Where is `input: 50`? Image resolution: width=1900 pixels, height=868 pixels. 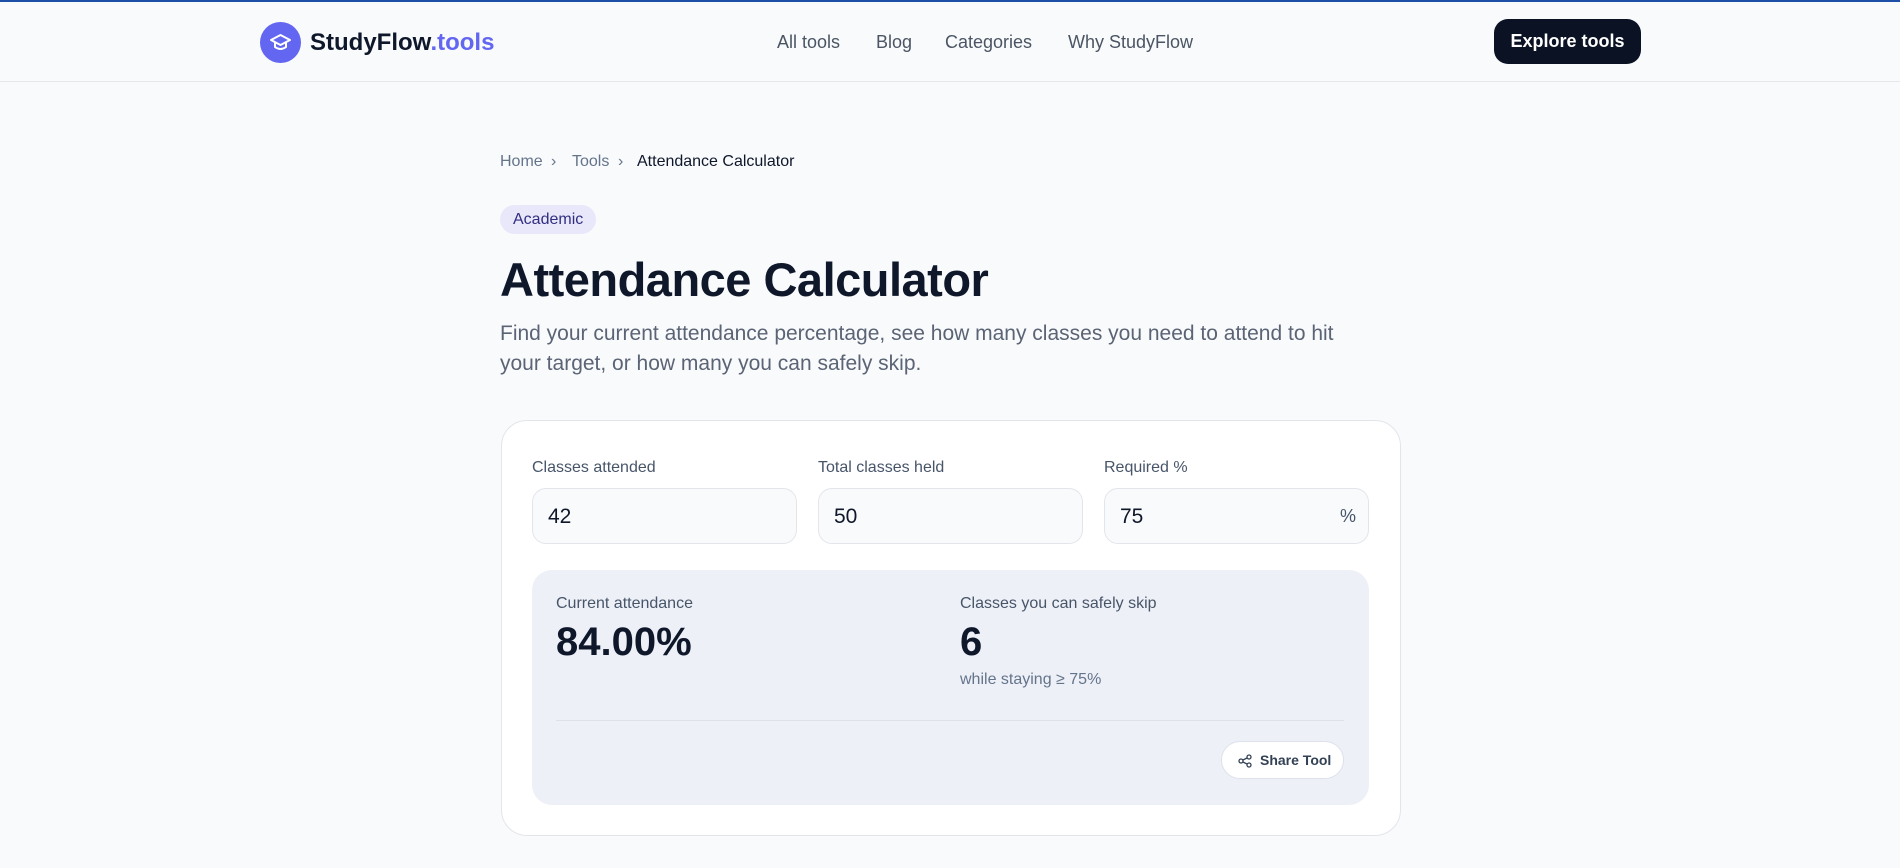
input: 50 is located at coordinates (950, 516).